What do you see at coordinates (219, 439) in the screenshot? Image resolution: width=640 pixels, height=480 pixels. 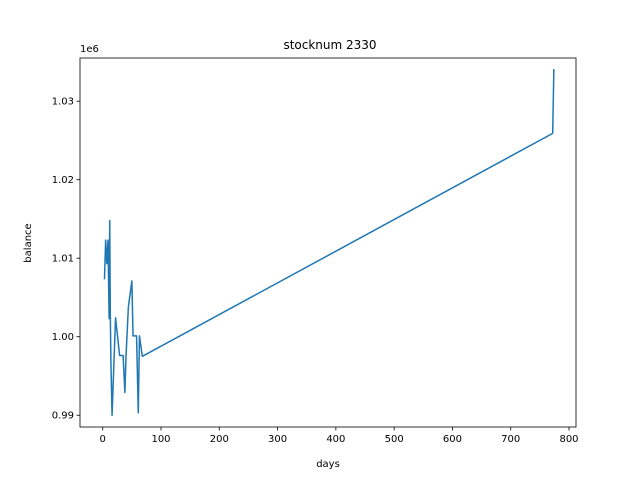 I see `x-tick-label: 200` at bounding box center [219, 439].